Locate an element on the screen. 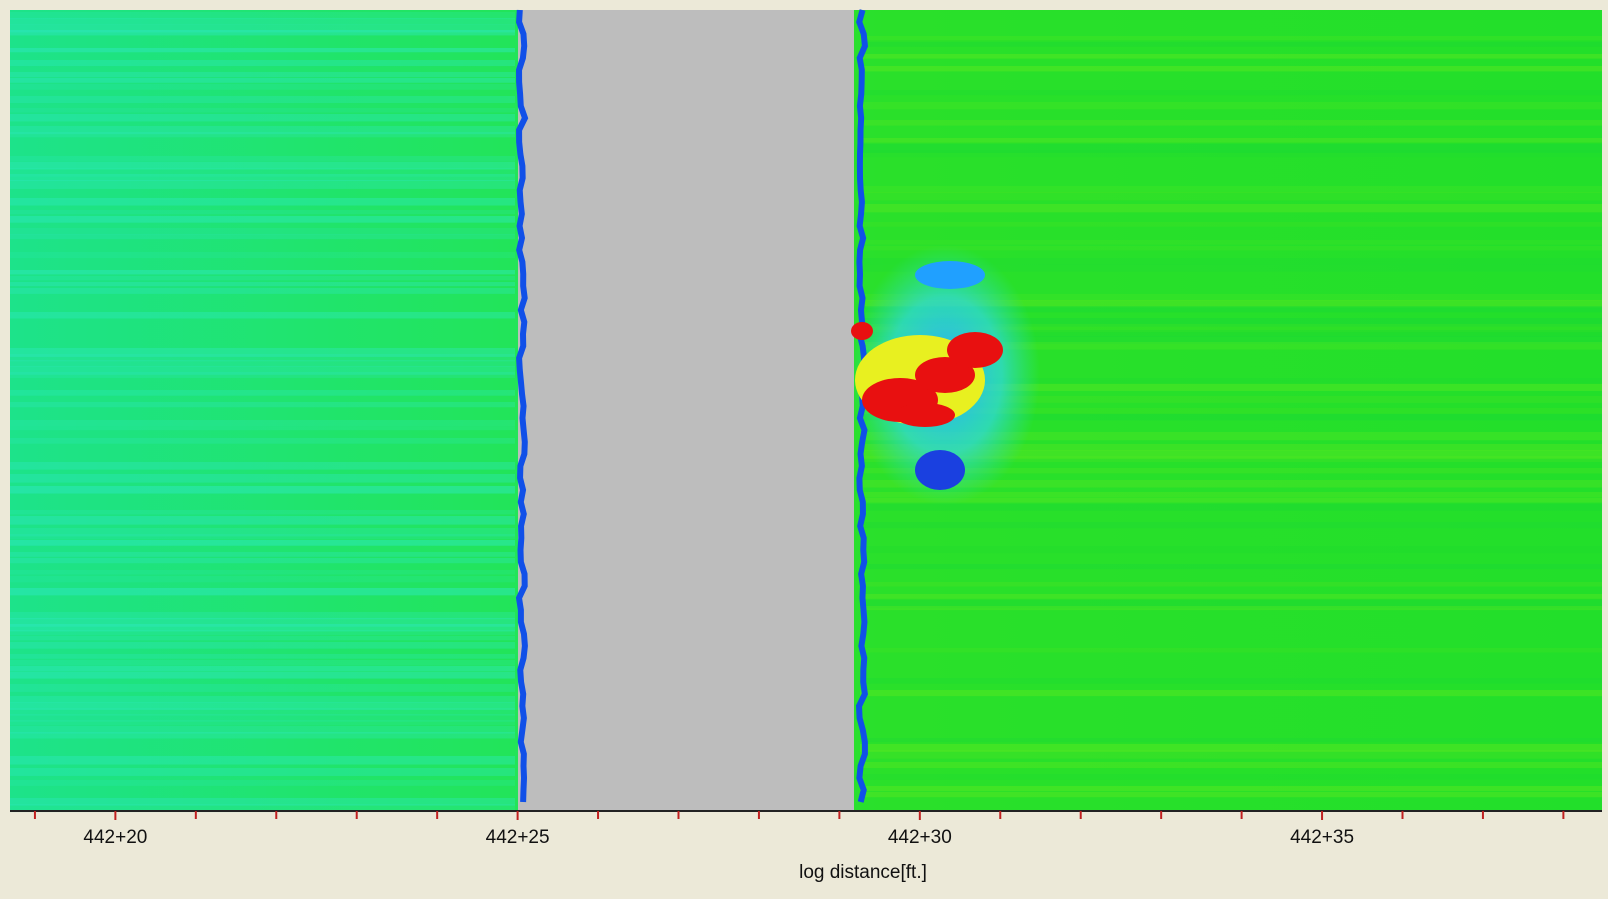 This screenshot has height=899, width=1608. x-tick-label: 442+30 is located at coordinates (920, 837).